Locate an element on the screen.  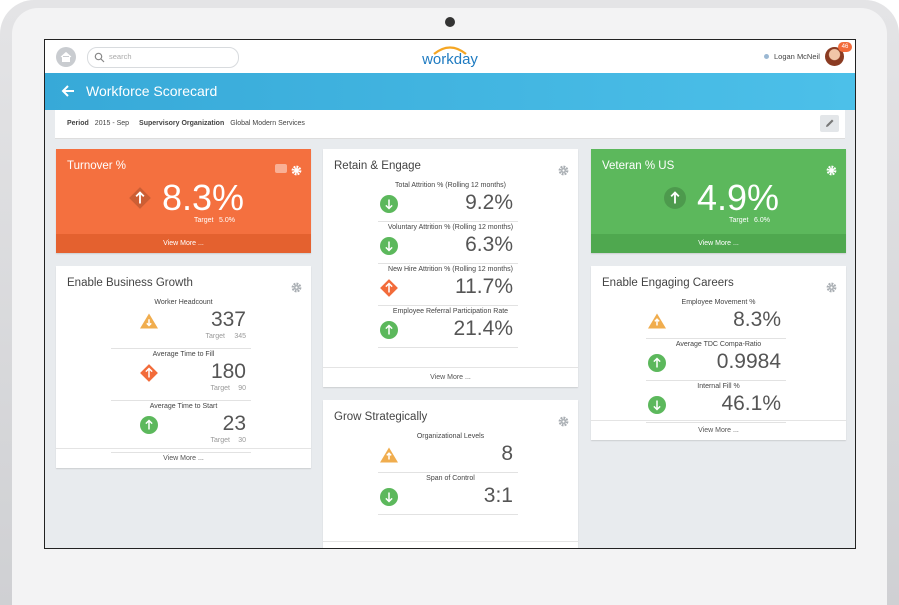
metric-value: 0.9984 is located at coordinates (748, 361).